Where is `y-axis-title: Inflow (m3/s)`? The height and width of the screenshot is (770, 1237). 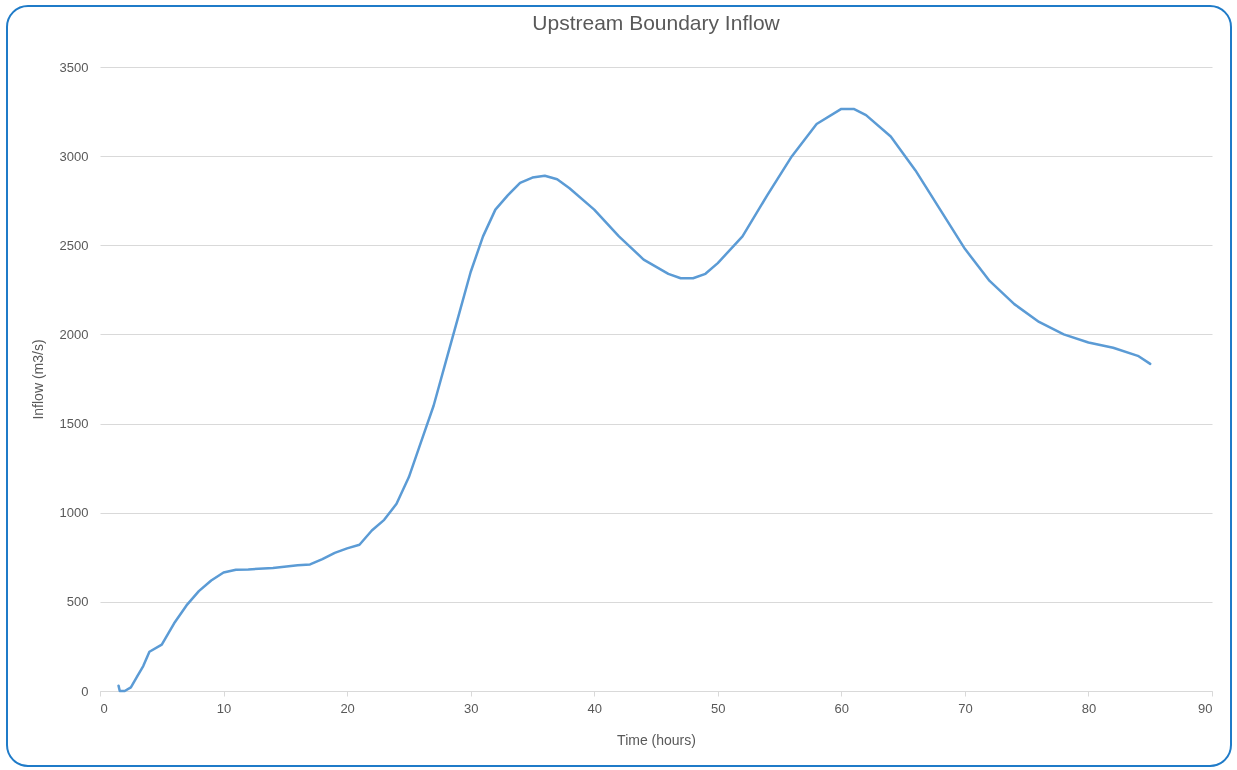
y-axis-title: Inflow (m3/s) is located at coordinates (37, 379).